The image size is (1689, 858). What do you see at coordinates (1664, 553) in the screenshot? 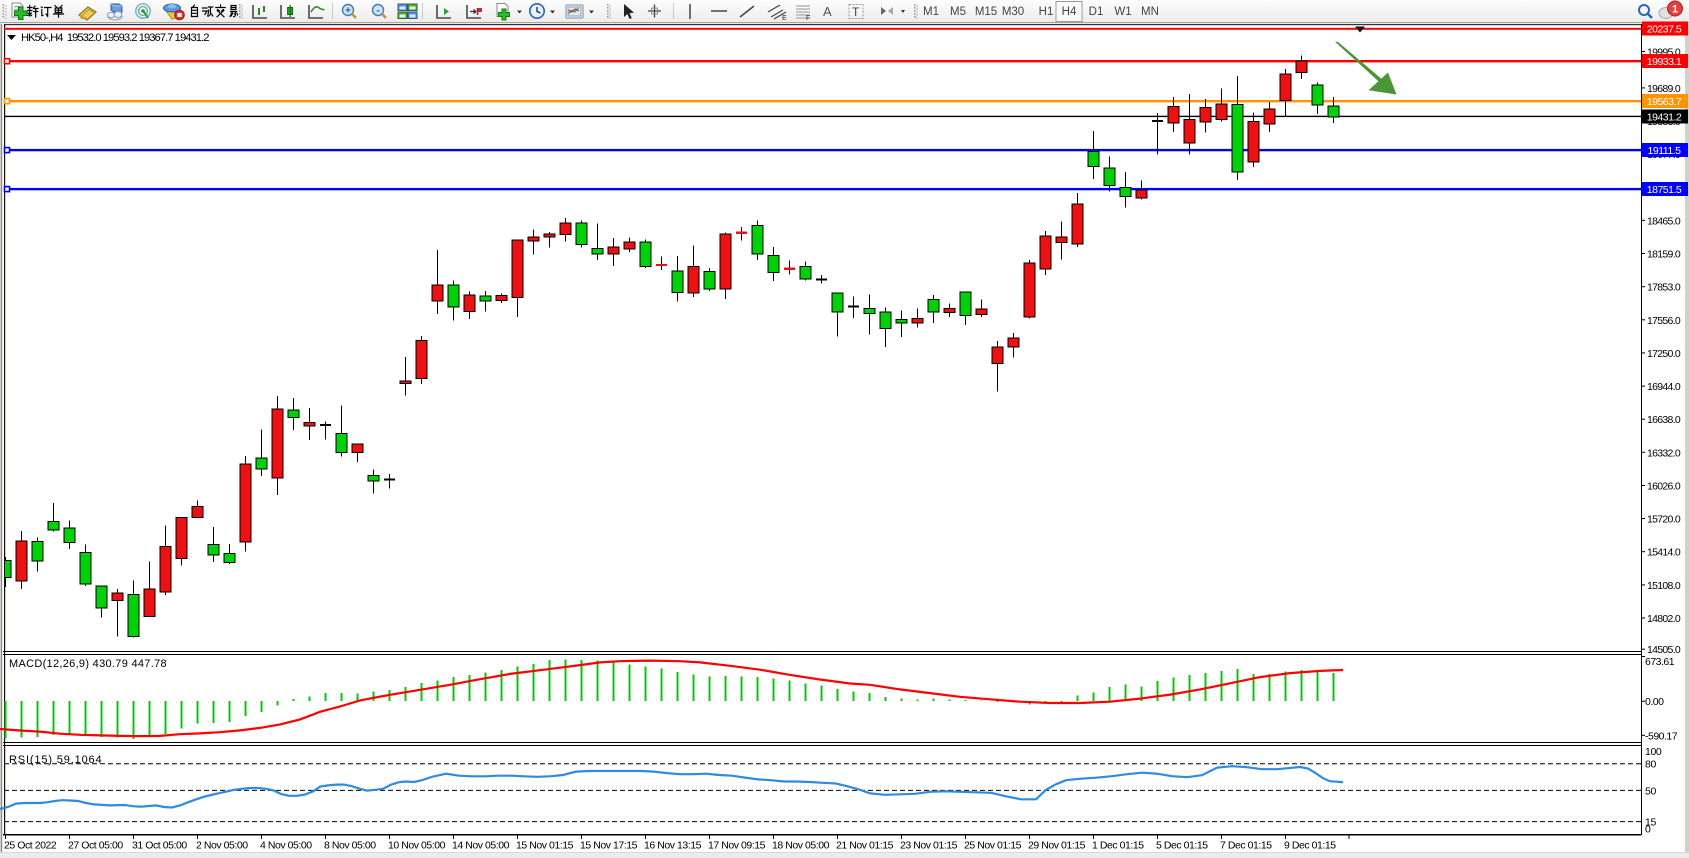
I see `svg-text: 15414.0` at bounding box center [1664, 553].